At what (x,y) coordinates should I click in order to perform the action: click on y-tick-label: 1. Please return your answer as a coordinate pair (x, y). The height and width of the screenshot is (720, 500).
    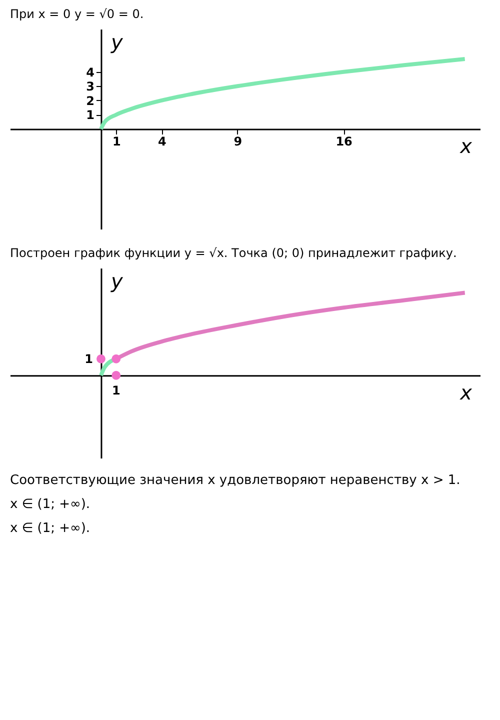
    Looking at the image, I should click on (90, 115).